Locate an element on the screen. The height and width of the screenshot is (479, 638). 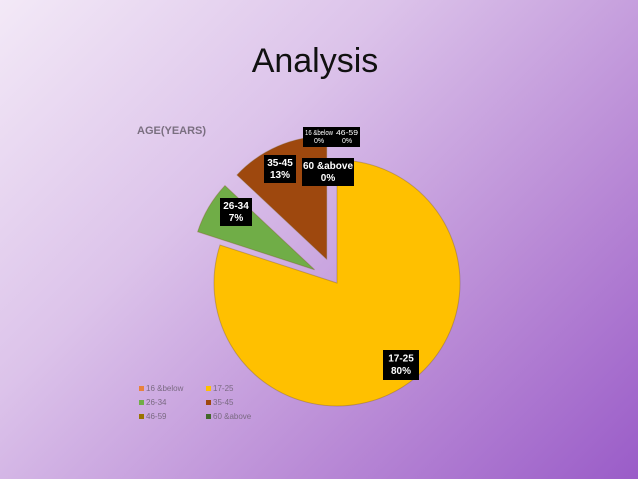
legend-label: 60 &above is located at coordinates (232, 416).